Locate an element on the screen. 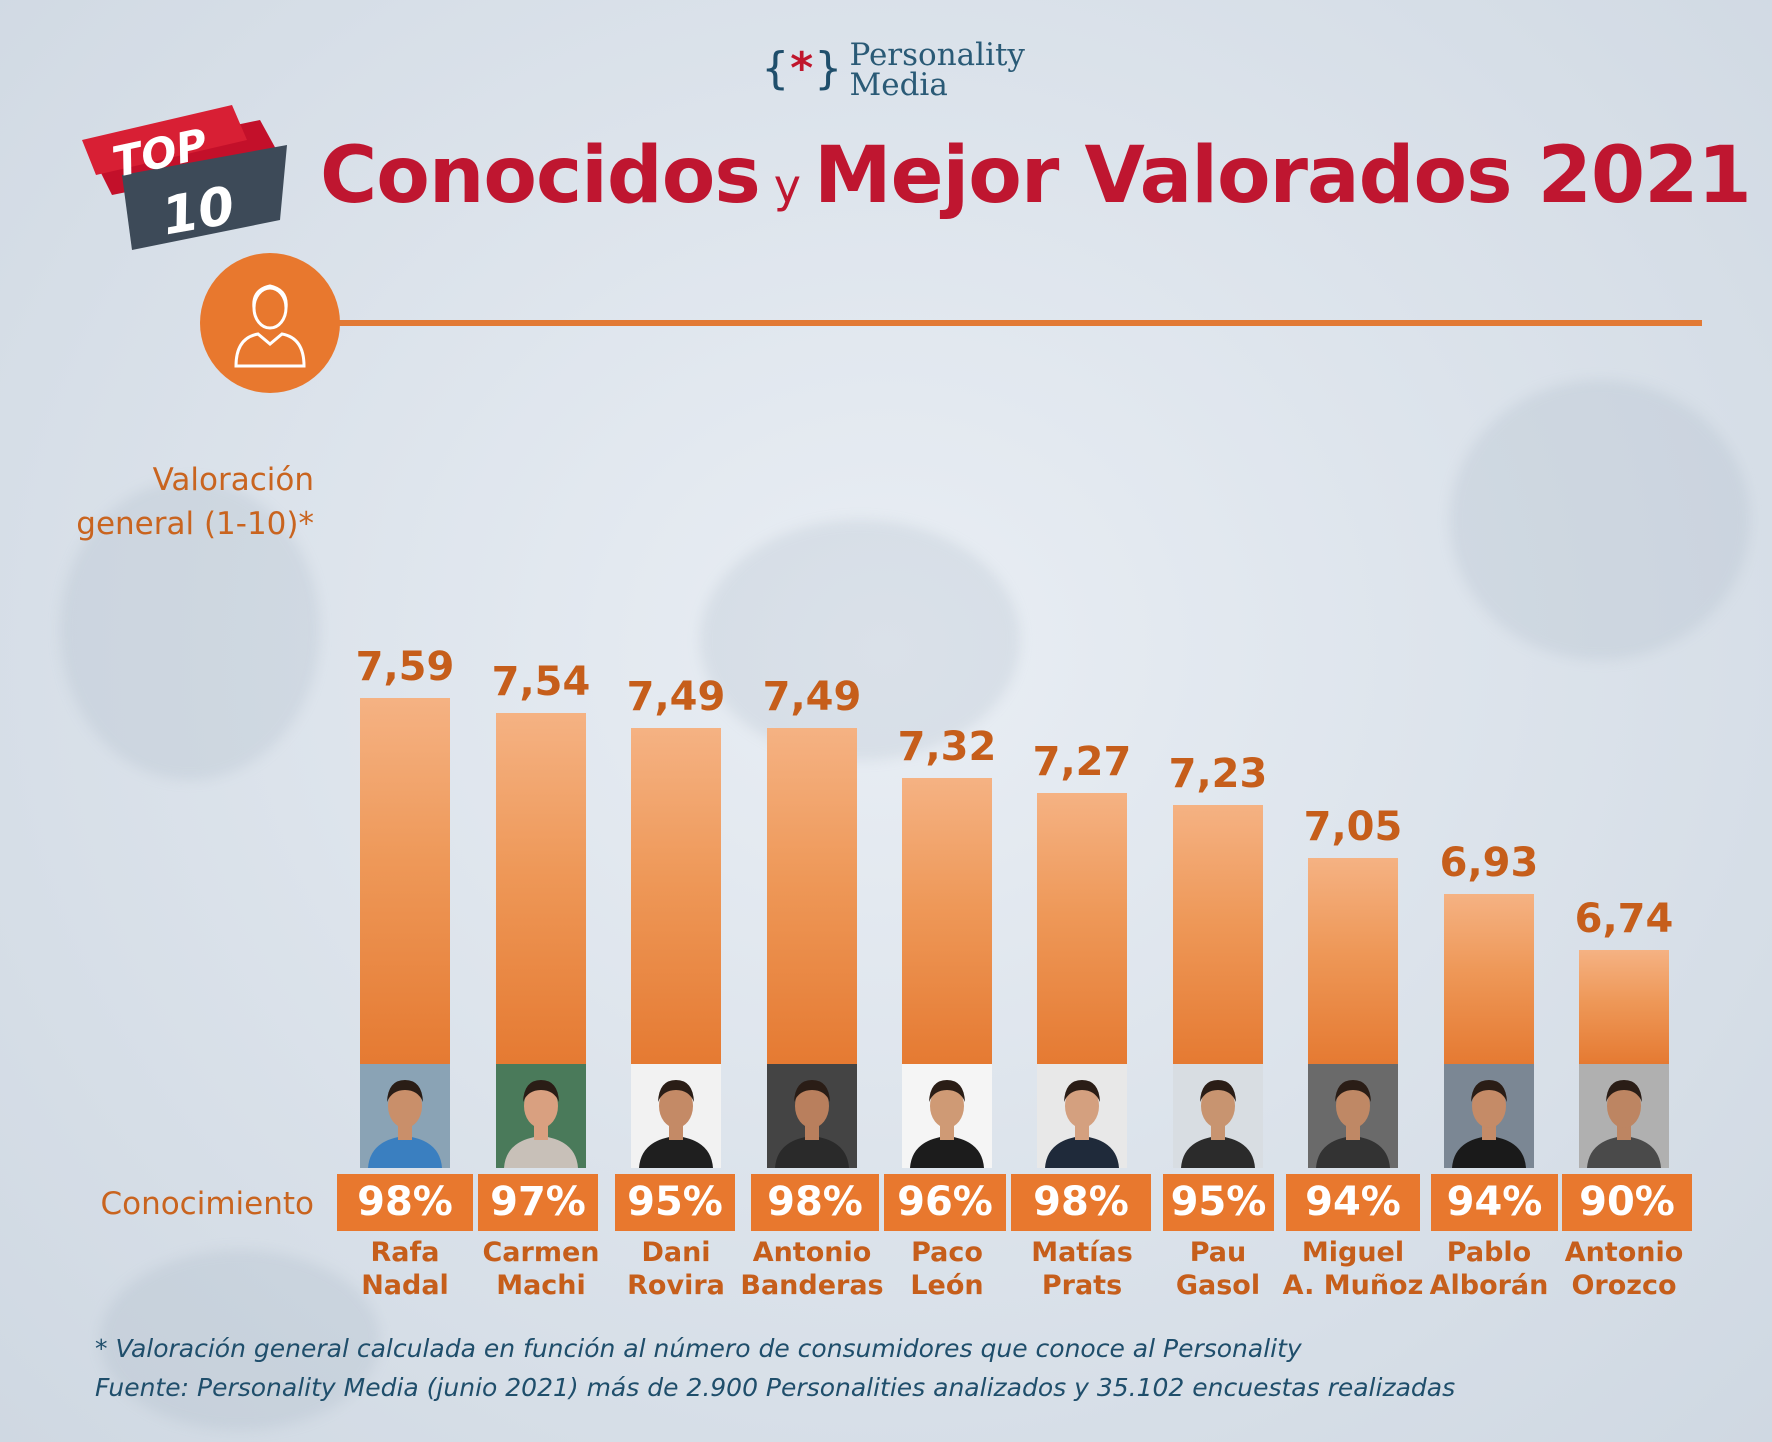 This screenshot has width=1772, height=1442. bar-value-label: 7,32 is located at coordinates (947, 747).